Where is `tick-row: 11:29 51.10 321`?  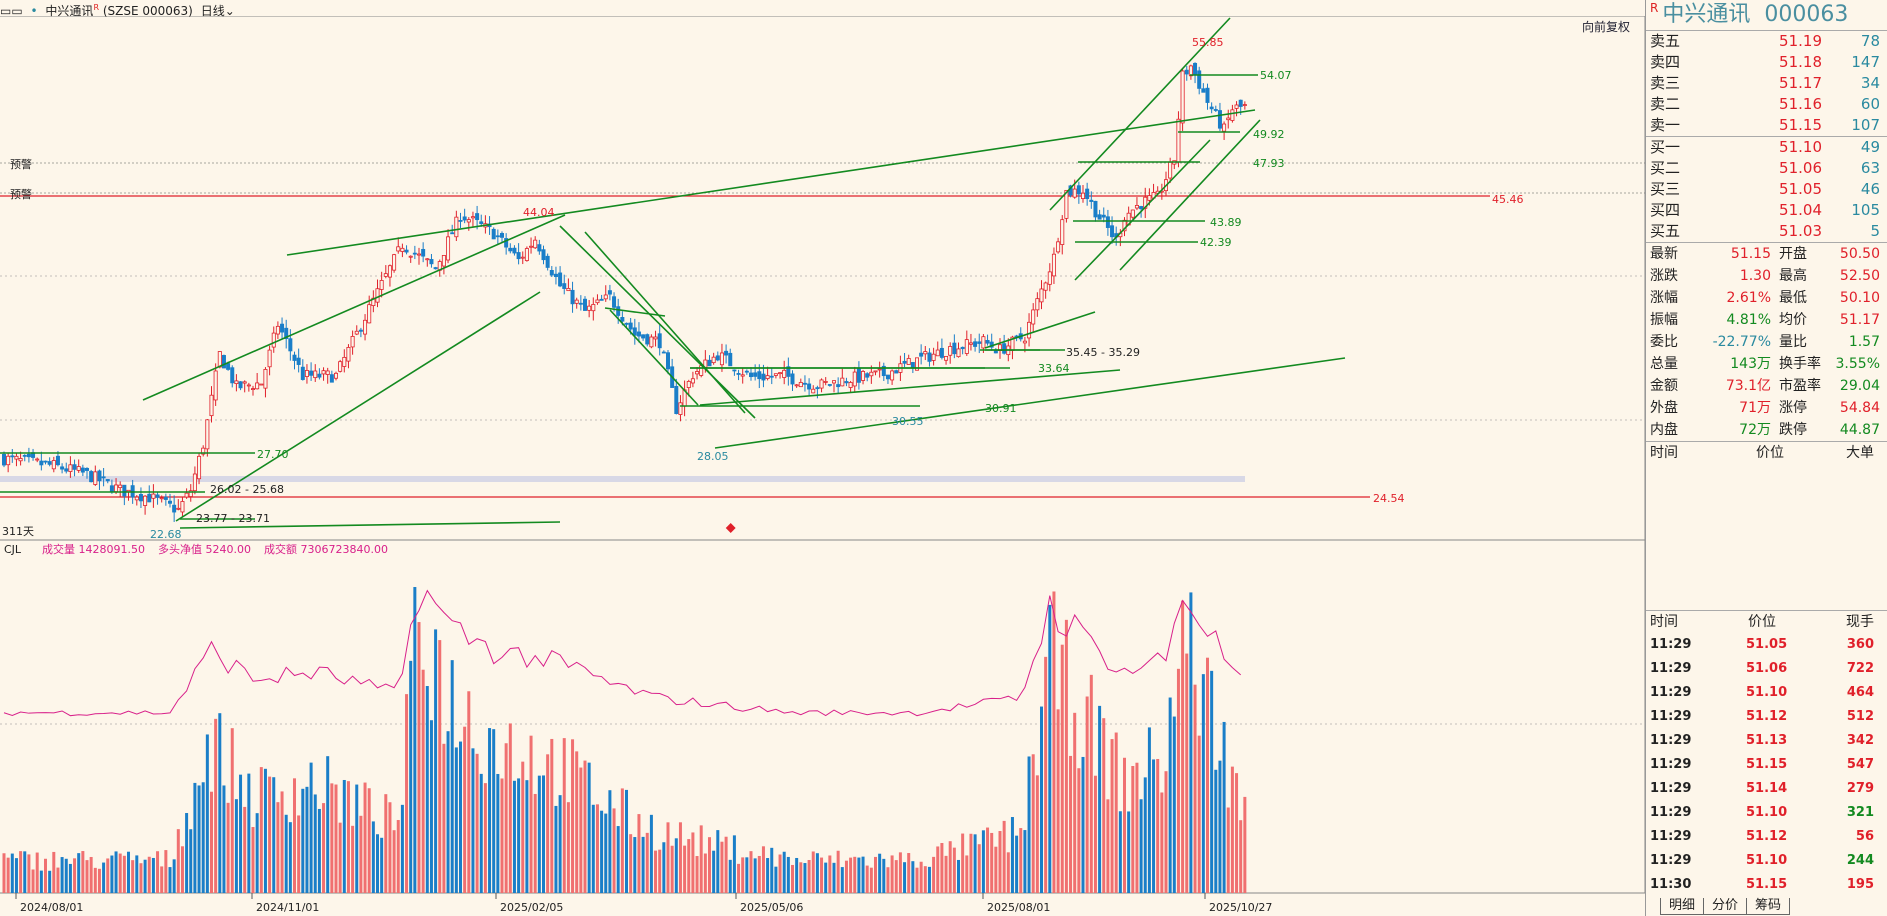
tick-row: 11:29 51.10 321 is located at coordinates (1766, 813).